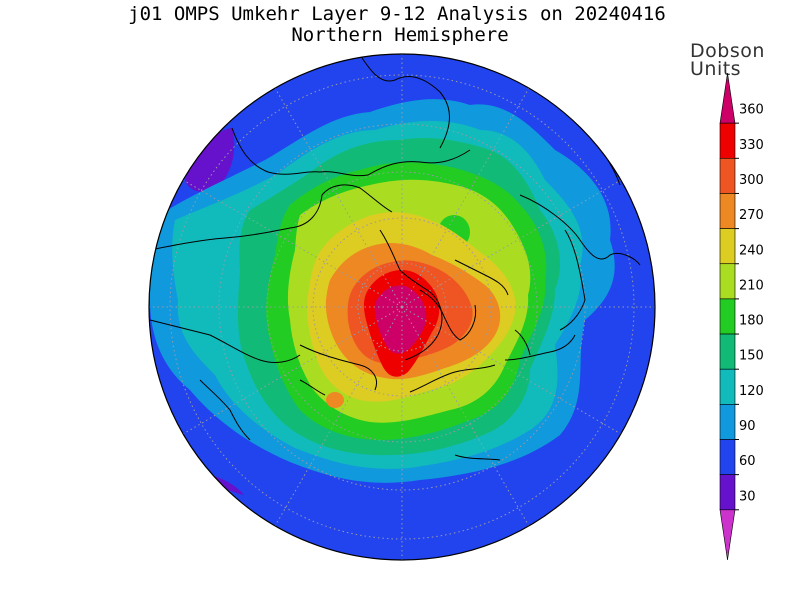  What do you see at coordinates (751, 250) in the screenshot?
I see `colorbar-tick-label: 240` at bounding box center [751, 250].